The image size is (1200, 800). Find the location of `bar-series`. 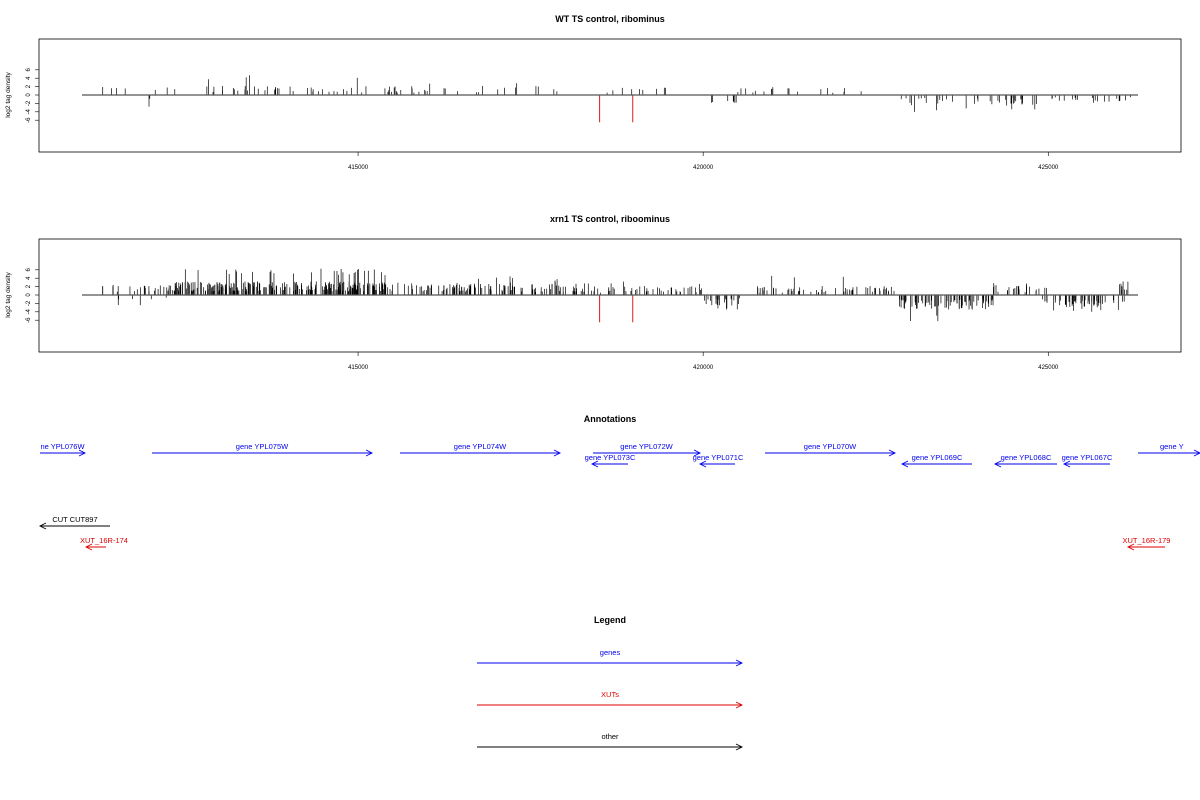

bar-series is located at coordinates (616, 99).